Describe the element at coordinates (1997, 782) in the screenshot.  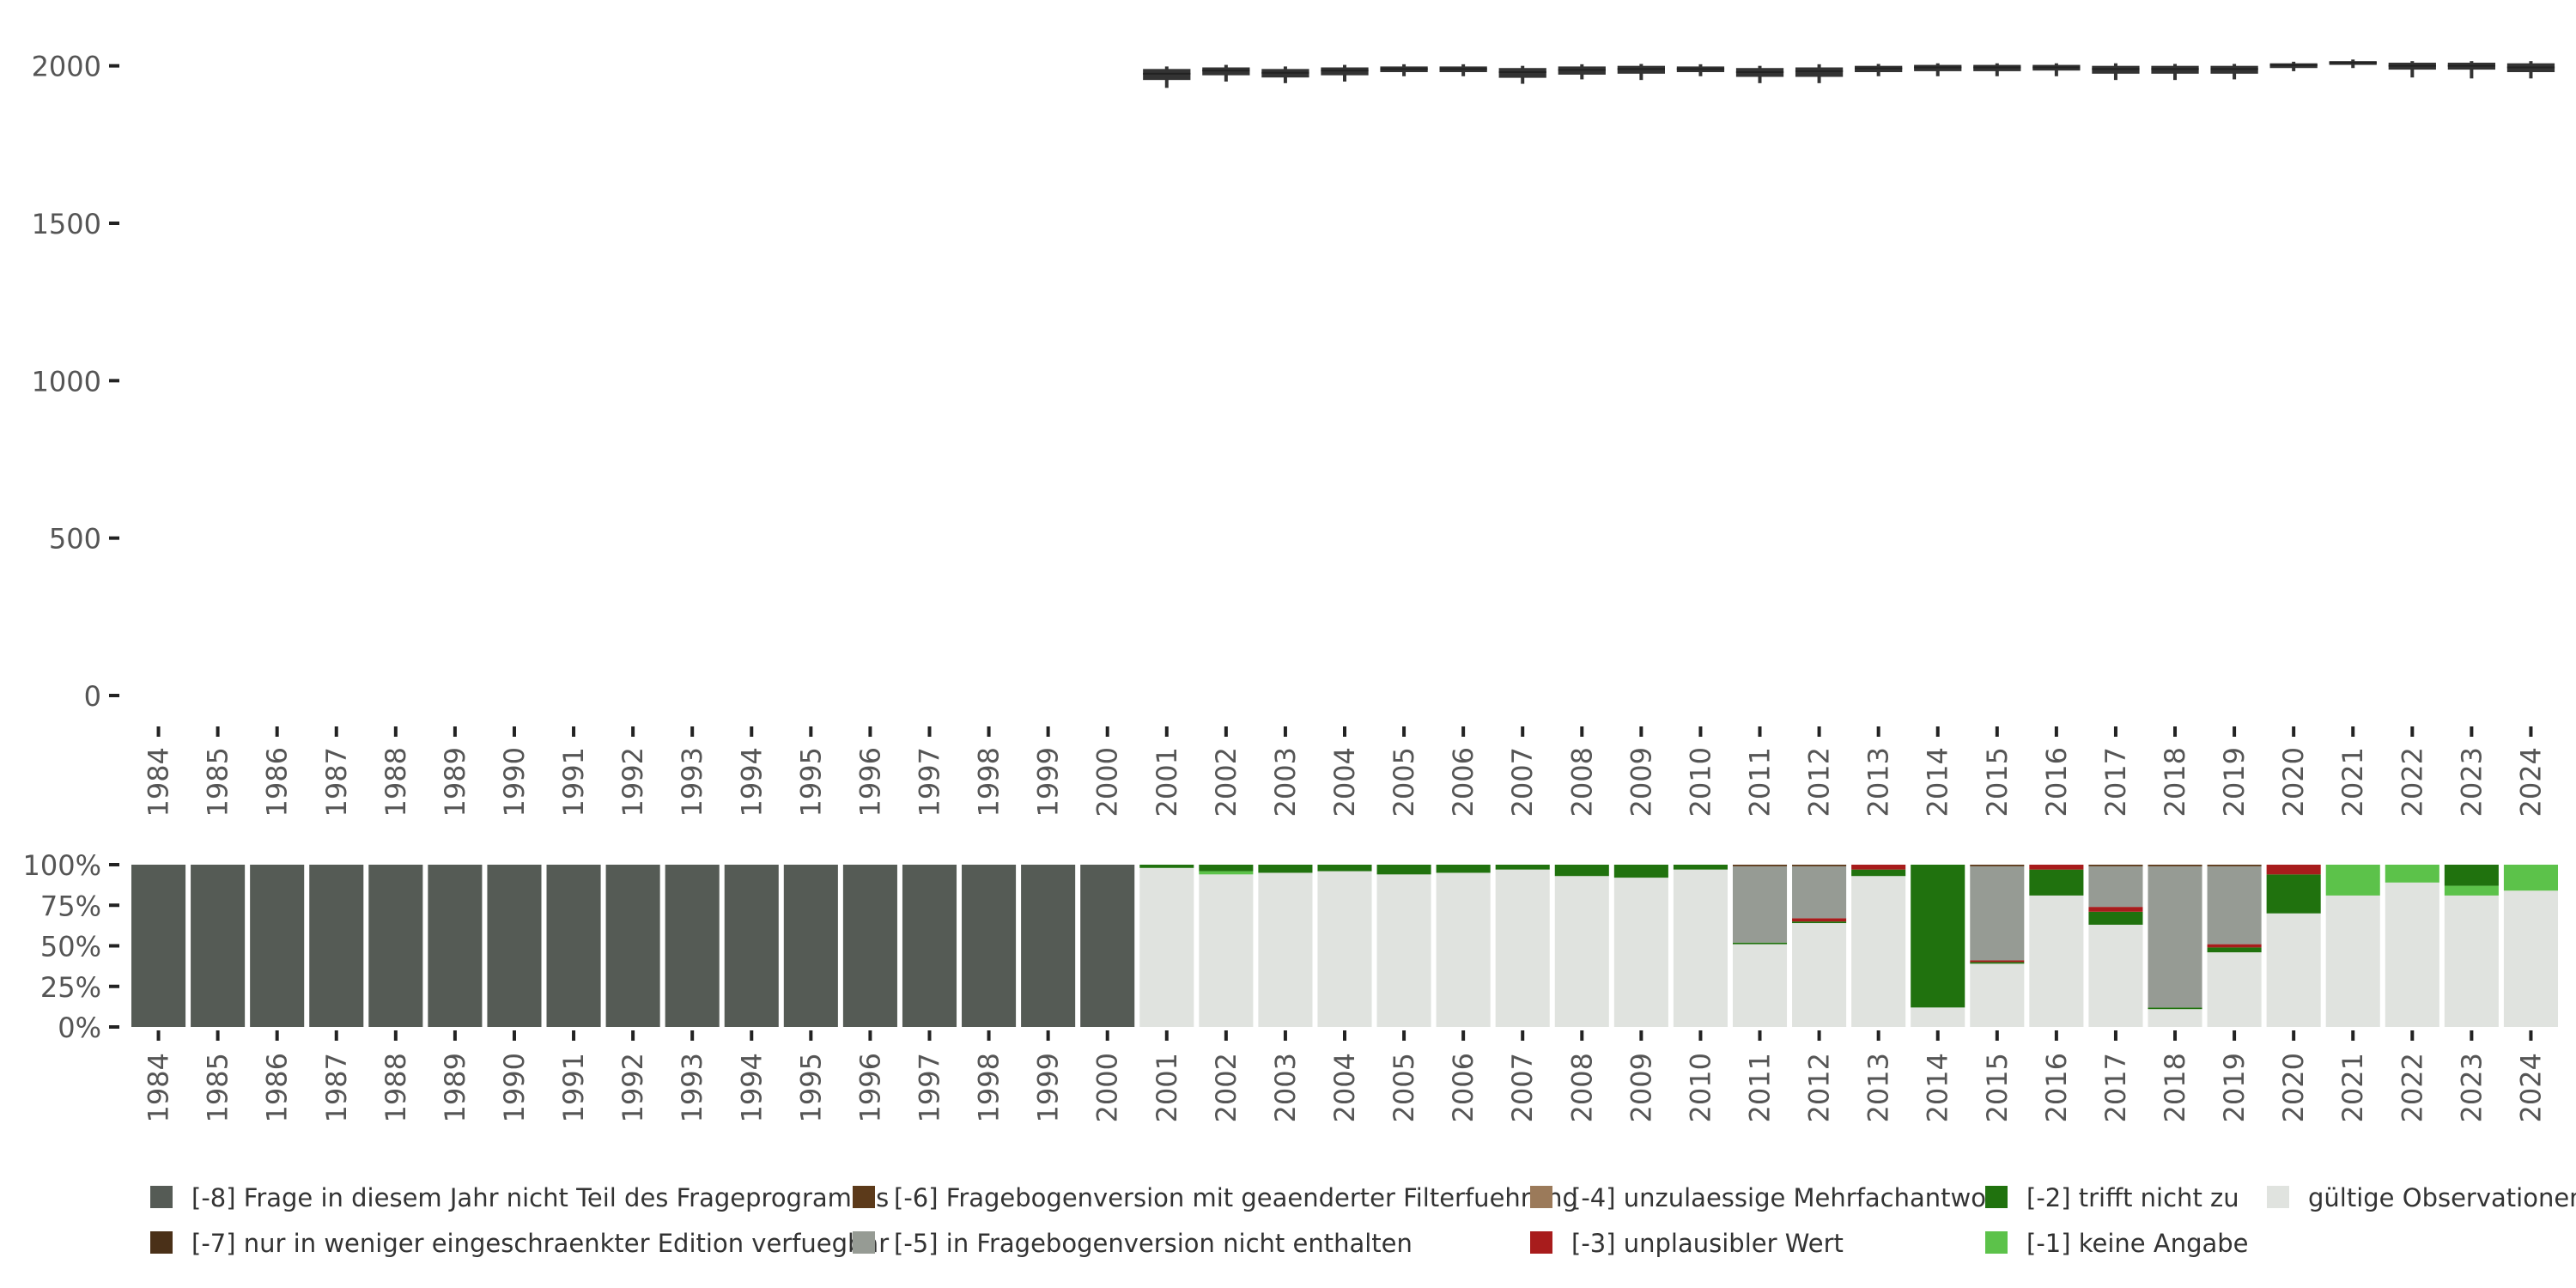
I see `x-tick-label: 2015` at that location.